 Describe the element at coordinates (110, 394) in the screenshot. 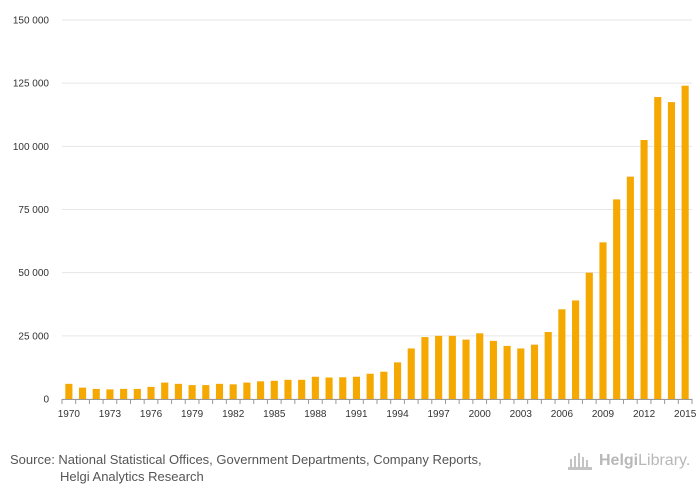

I see `bar-1973` at that location.